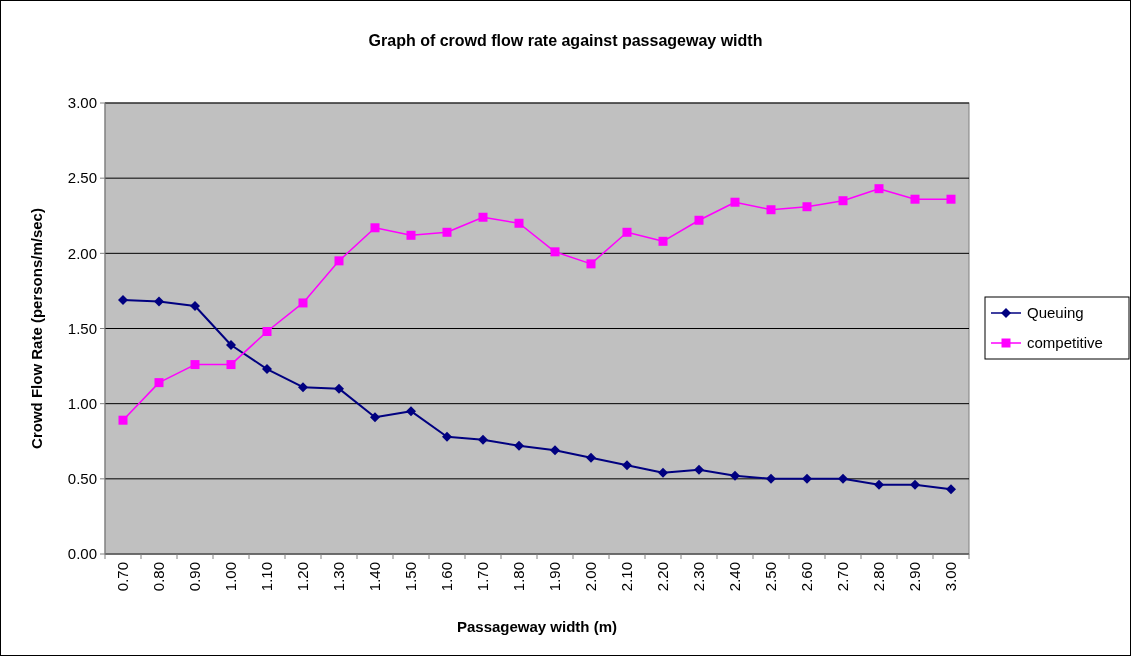 The width and height of the screenshot is (1131, 656). Describe the element at coordinates (82, 253) in the screenshot. I see `y-tick-label: 2.00` at that location.